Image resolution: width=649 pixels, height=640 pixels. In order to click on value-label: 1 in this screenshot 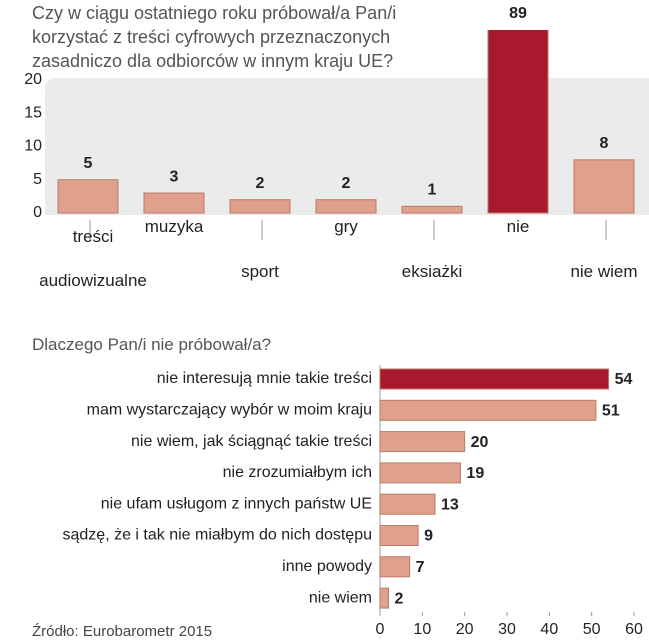, I will do `click(432, 190)`.